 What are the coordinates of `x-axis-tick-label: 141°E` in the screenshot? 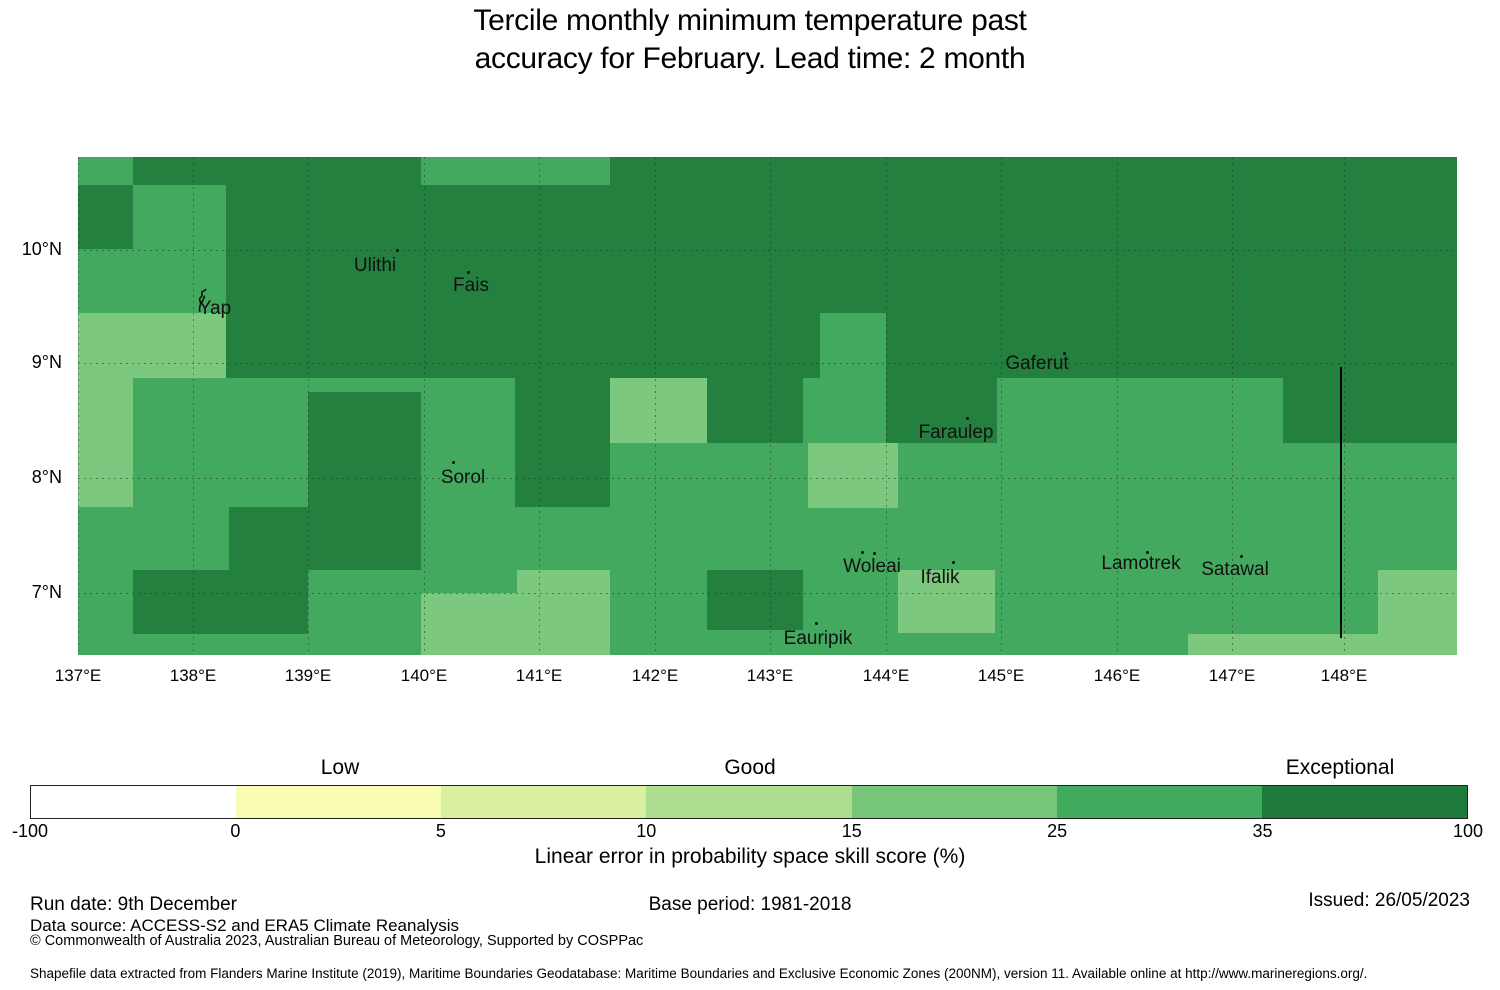 It's located at (539, 675).